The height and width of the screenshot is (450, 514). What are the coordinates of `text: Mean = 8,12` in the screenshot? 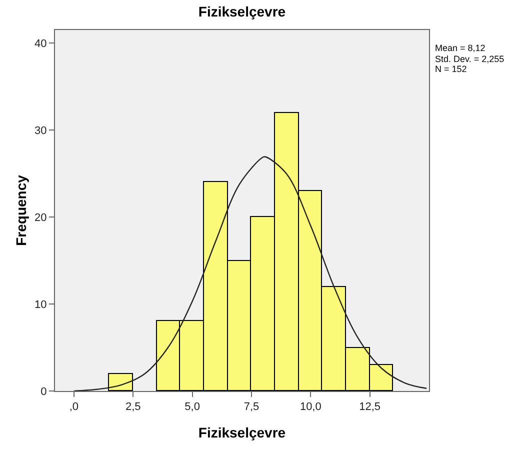 It's located at (460, 48).